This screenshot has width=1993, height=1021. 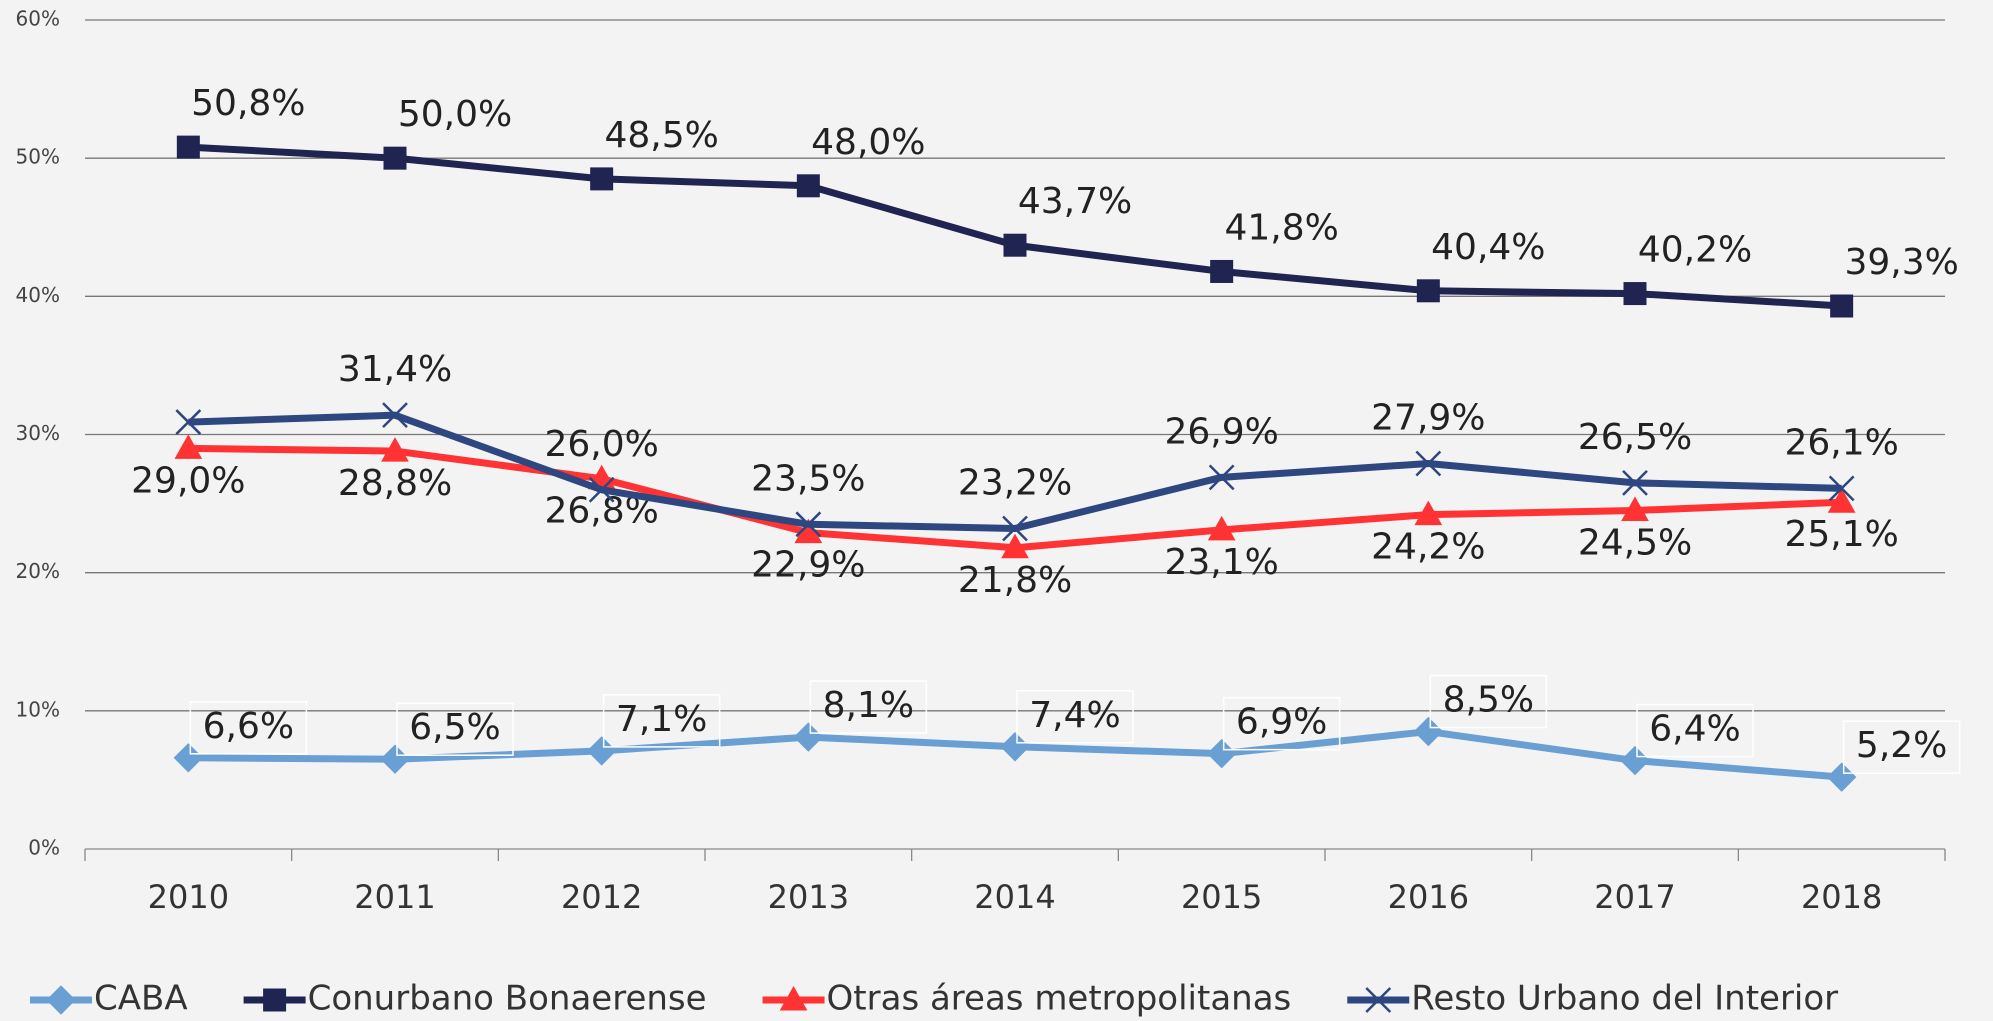 I want to click on y-tick-label: 20%, so click(x=38, y=571).